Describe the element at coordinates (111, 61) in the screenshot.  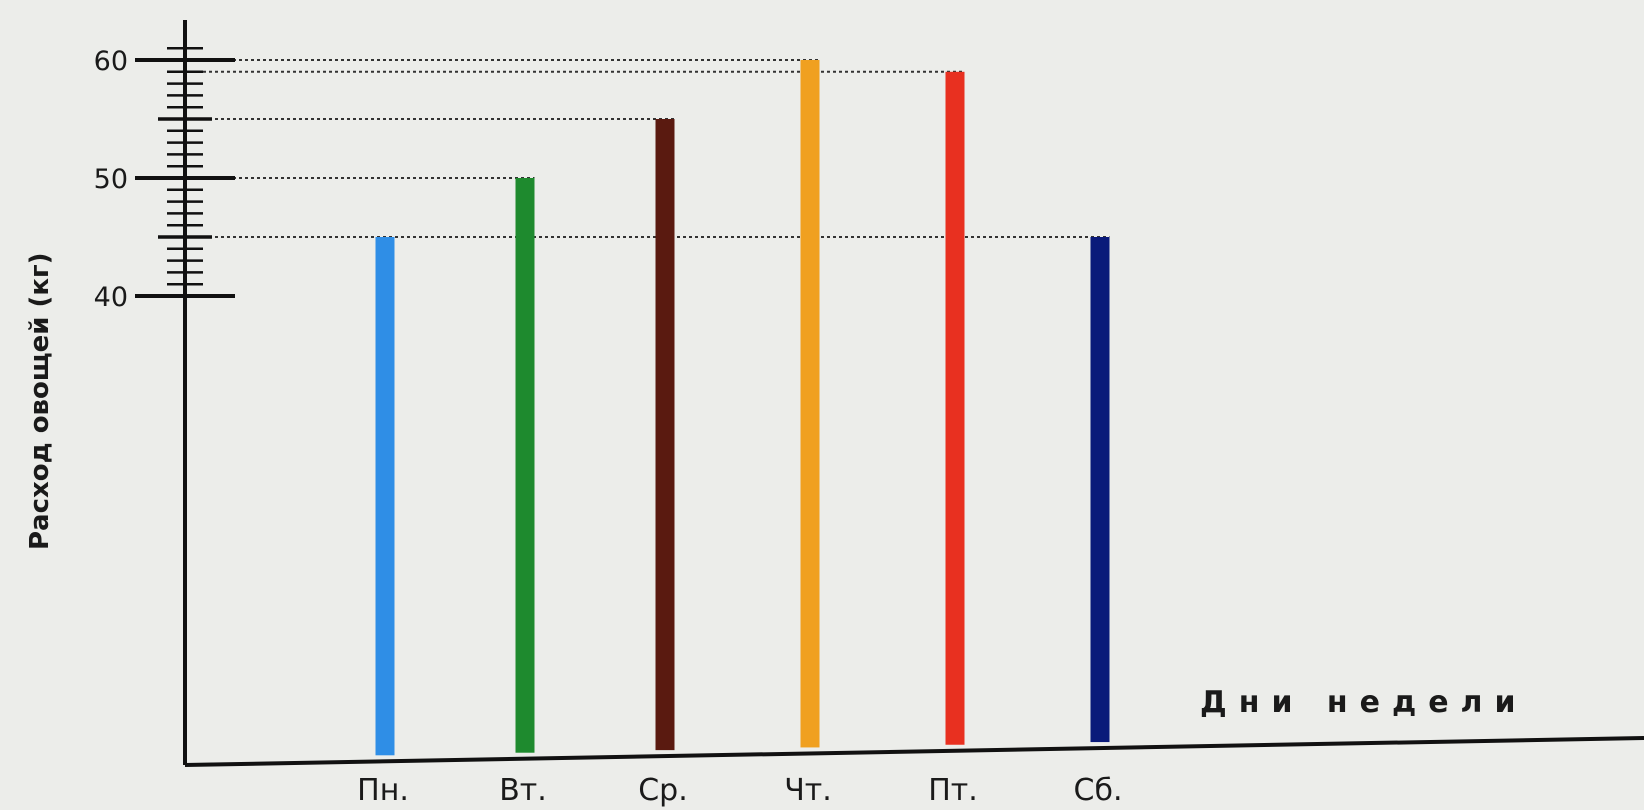
I see `y-tick-label: 60` at that location.